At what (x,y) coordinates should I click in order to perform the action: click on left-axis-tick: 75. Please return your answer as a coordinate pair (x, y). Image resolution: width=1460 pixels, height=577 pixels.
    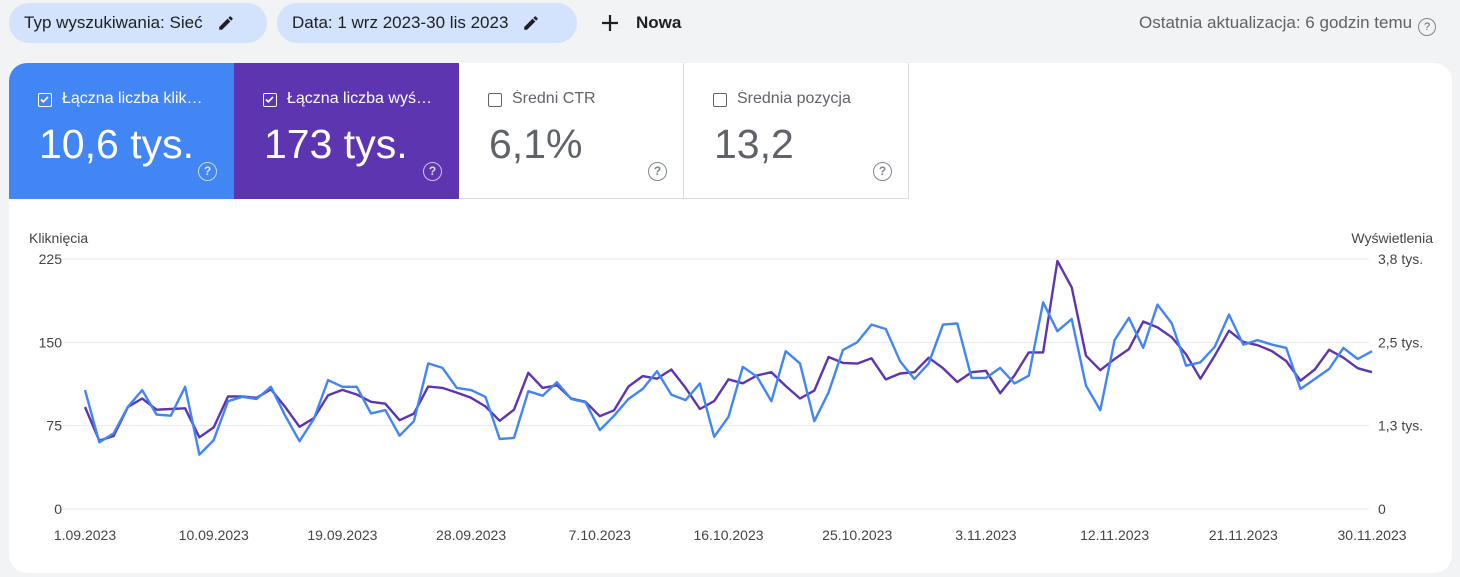
    Looking at the image, I should click on (54, 426).